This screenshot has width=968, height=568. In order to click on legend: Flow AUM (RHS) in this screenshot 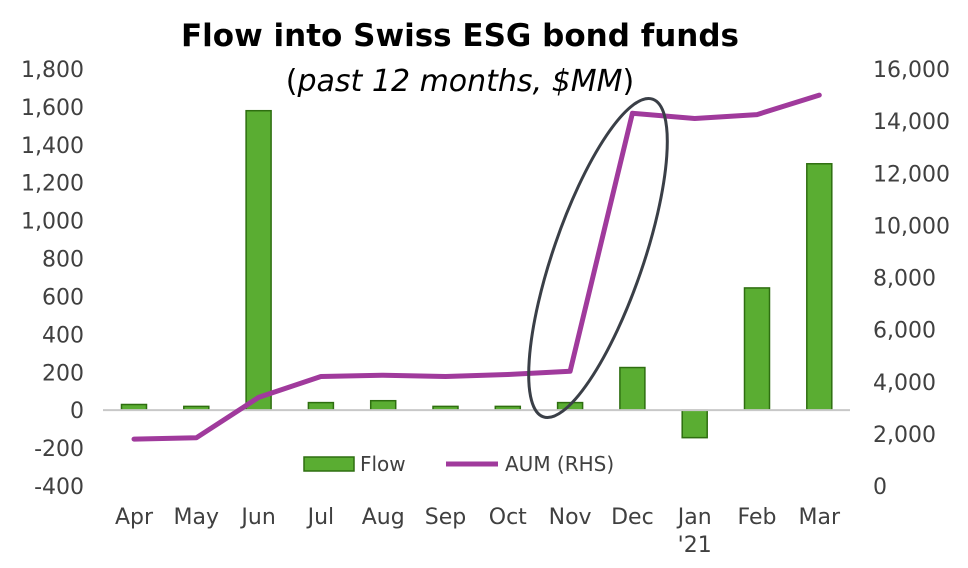, I will do `click(458, 464)`.